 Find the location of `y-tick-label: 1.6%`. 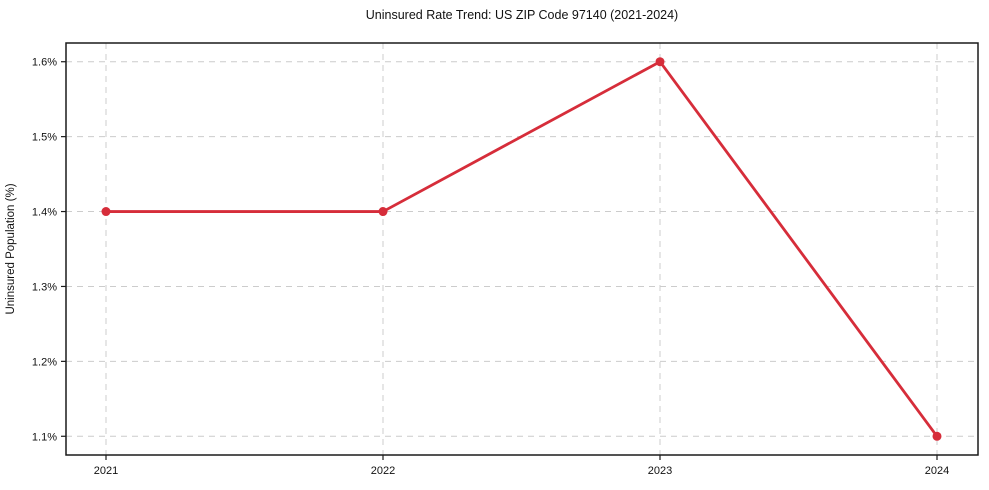

y-tick-label: 1.6% is located at coordinates (44, 63).